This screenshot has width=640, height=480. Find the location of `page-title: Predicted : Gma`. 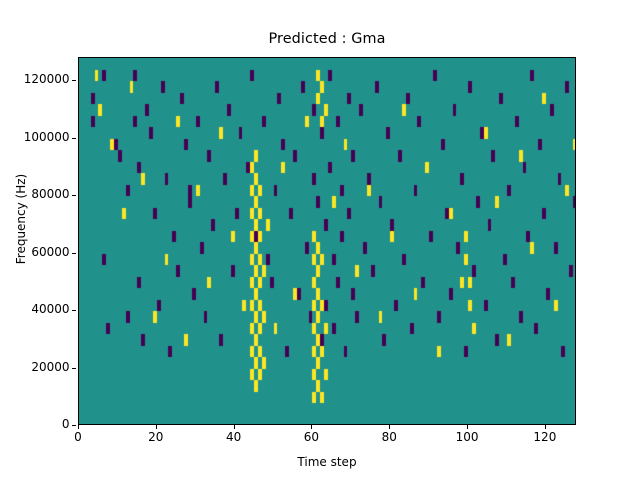

page-title: Predicted : Gma is located at coordinates (327, 39).